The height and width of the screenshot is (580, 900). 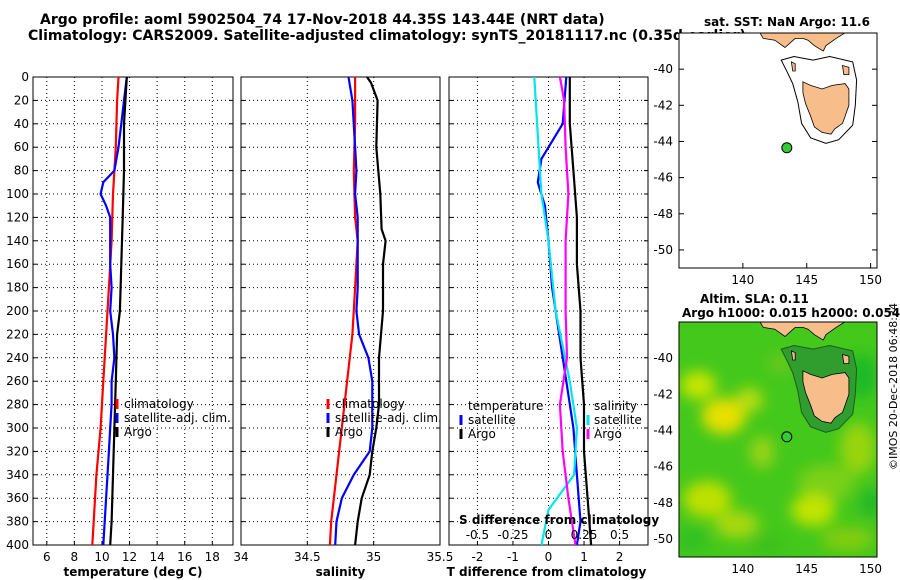 I want to click on x-axis-label: T difference from climatology, so click(x=547, y=572).